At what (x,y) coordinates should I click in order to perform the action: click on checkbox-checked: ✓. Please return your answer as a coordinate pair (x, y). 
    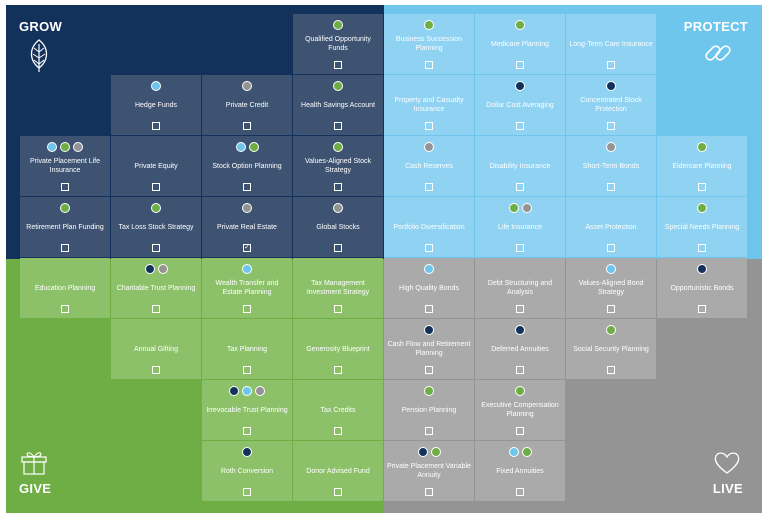
    Looking at the image, I should click on (247, 248).